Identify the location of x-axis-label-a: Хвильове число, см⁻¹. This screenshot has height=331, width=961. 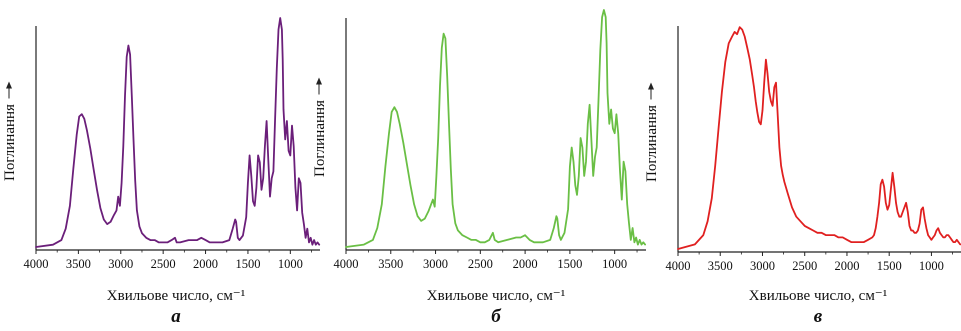
(176, 296).